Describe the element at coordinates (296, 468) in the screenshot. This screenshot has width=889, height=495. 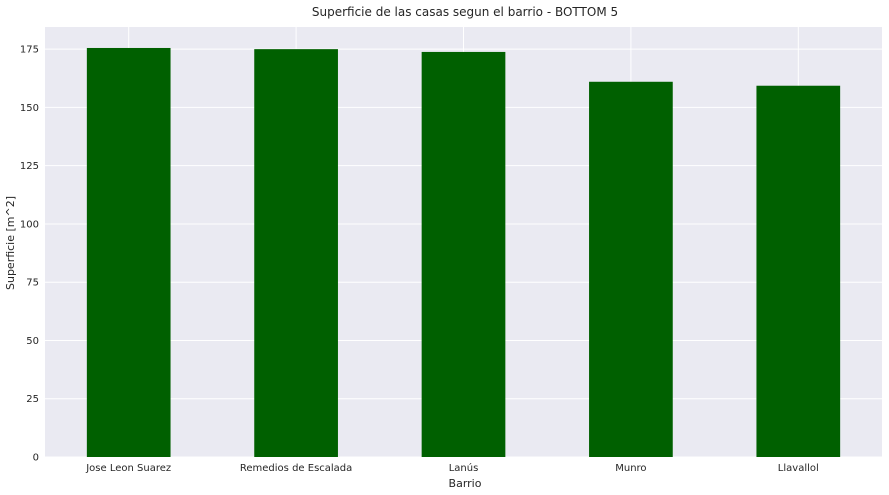
I see `x-tick-label: Remedios de Escalada` at that location.